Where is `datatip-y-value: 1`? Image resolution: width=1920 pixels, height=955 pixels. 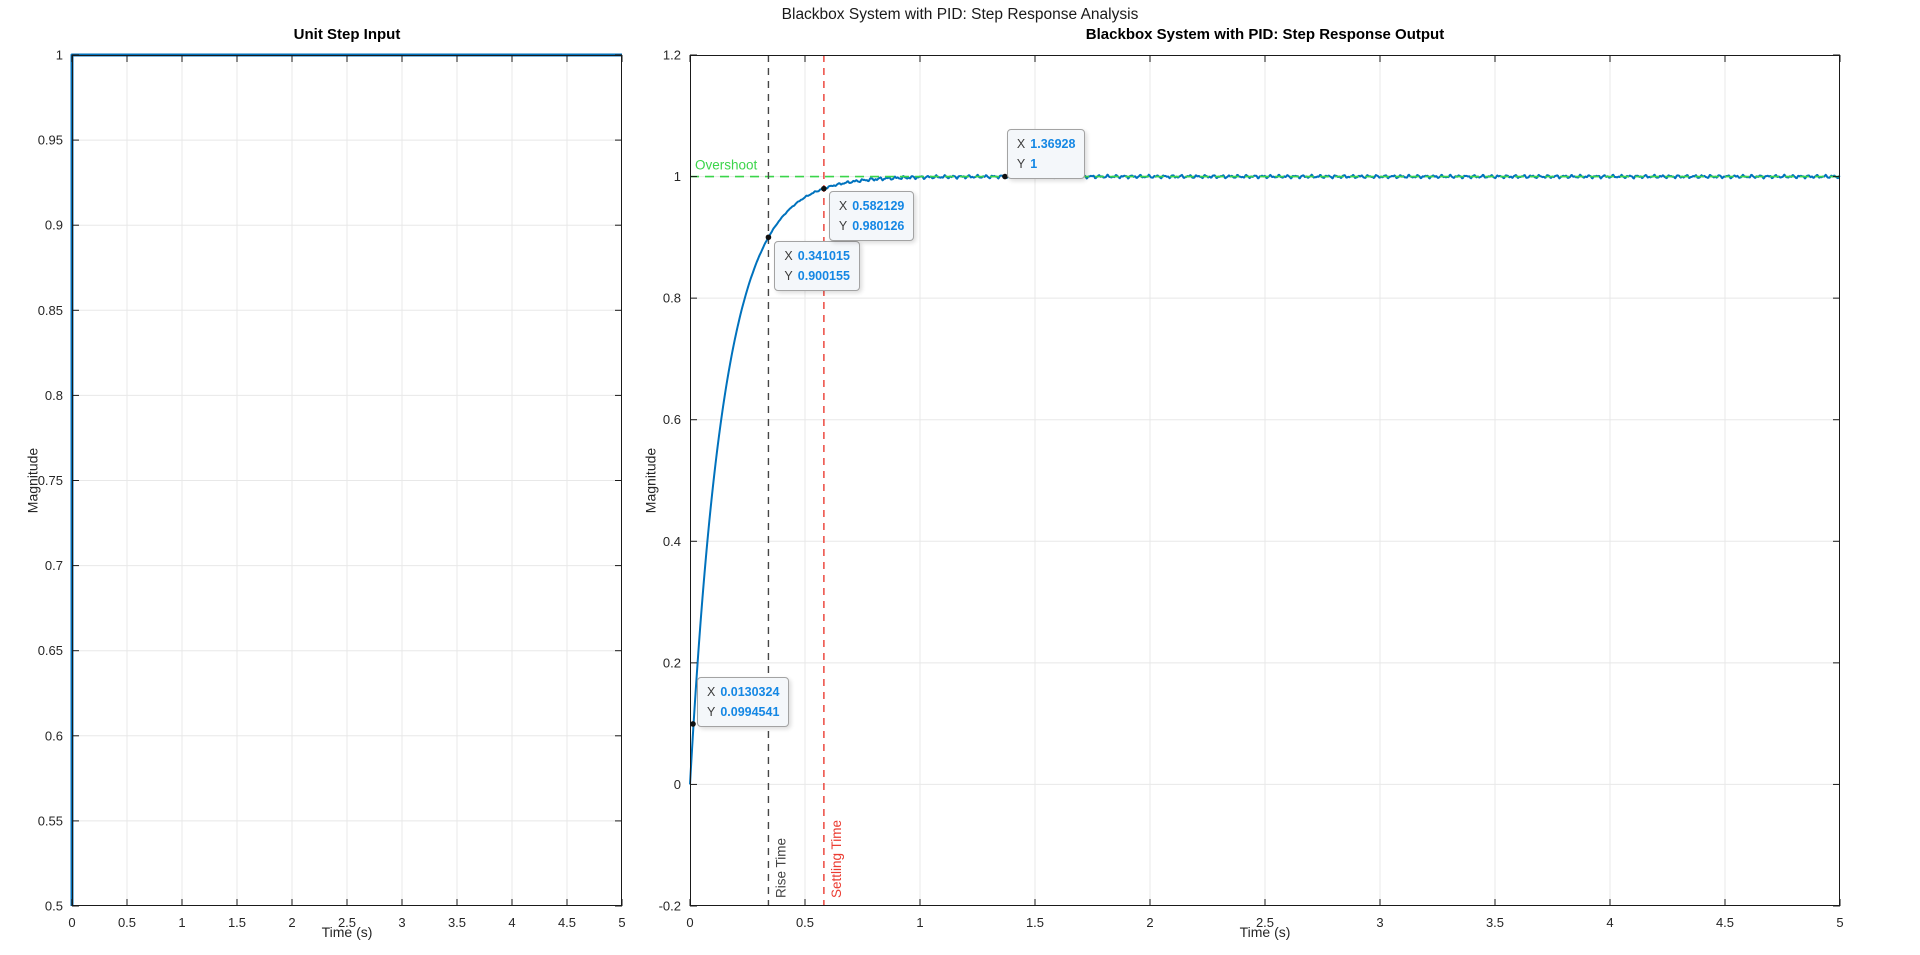
datatip-y-value: 1 is located at coordinates (1034, 163).